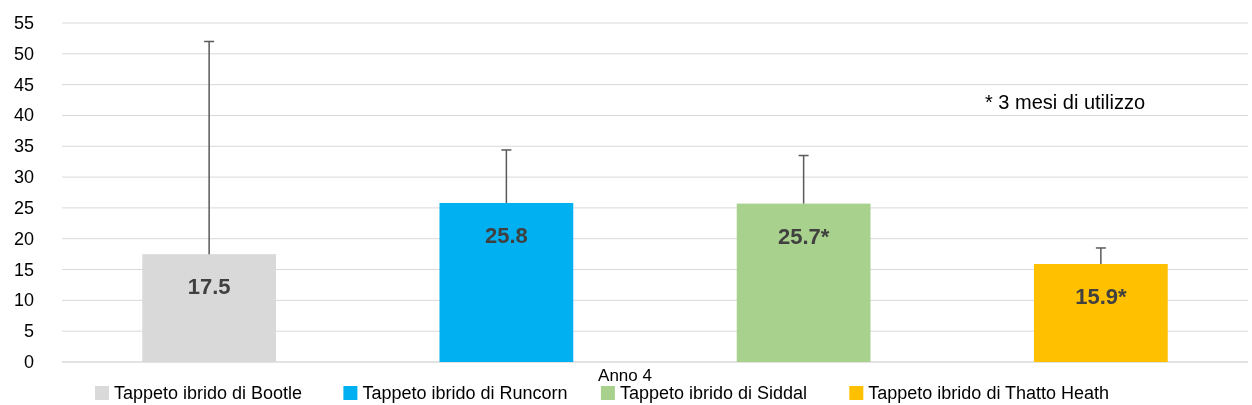  Describe the element at coordinates (23, 207) in the screenshot. I see `y-tick-label: 25` at that location.